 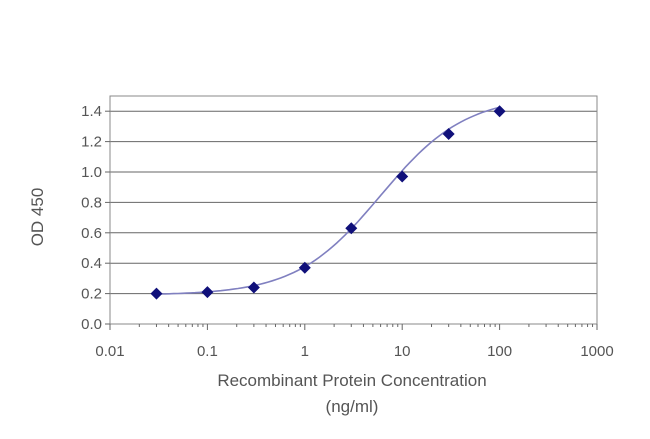 I want to click on x-tick-label: 1, so click(x=305, y=351).